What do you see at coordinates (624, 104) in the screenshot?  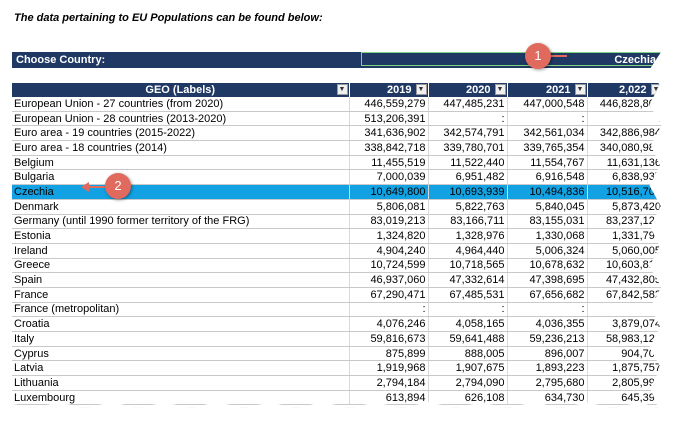 I see `value-cell: 446,828,803` at bounding box center [624, 104].